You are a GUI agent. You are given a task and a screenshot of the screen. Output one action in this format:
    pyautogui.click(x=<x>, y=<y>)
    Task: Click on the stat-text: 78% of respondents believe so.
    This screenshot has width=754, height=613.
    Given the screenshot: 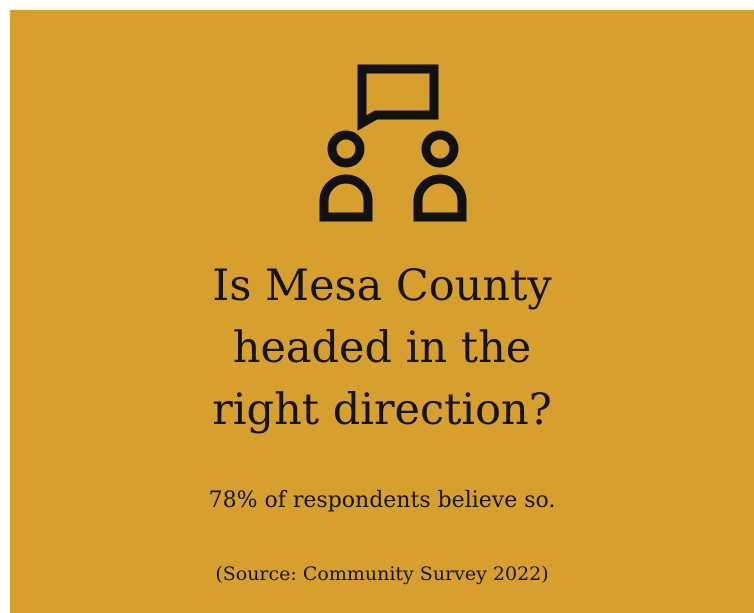 What is the action you would take?
    pyautogui.click(x=382, y=500)
    